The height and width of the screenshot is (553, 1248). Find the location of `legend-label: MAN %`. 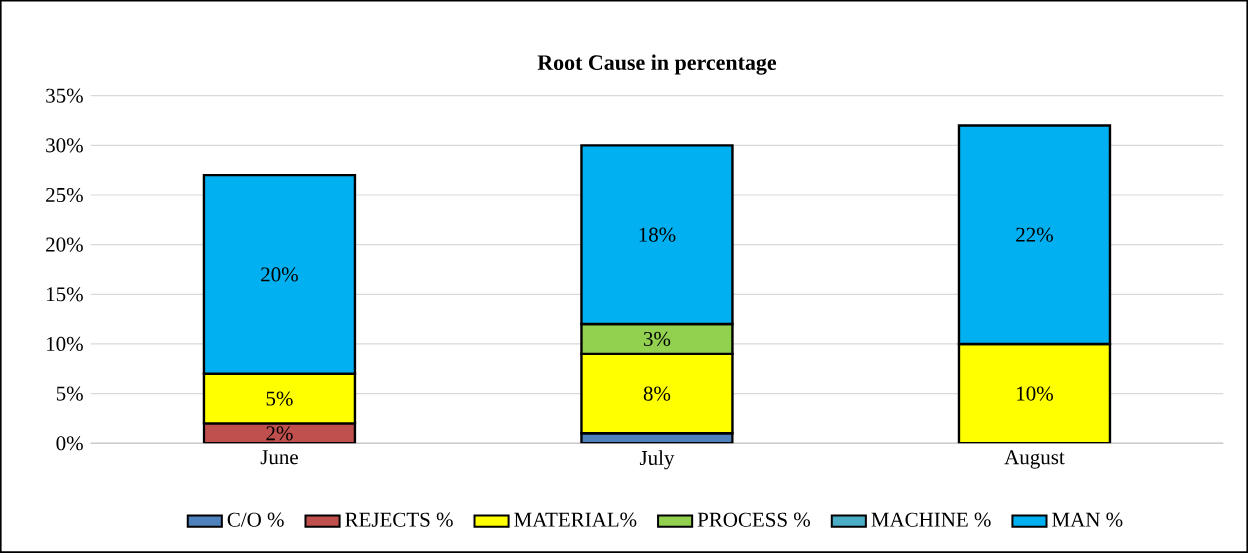

legend-label: MAN % is located at coordinates (1087, 519).